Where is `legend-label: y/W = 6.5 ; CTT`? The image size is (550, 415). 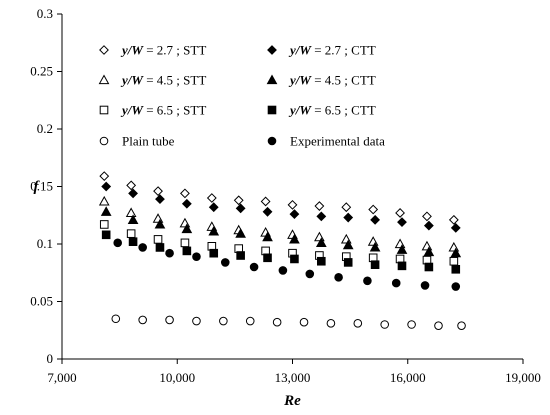 legend-label: y/W = 6.5 ; CTT is located at coordinates (332, 110).